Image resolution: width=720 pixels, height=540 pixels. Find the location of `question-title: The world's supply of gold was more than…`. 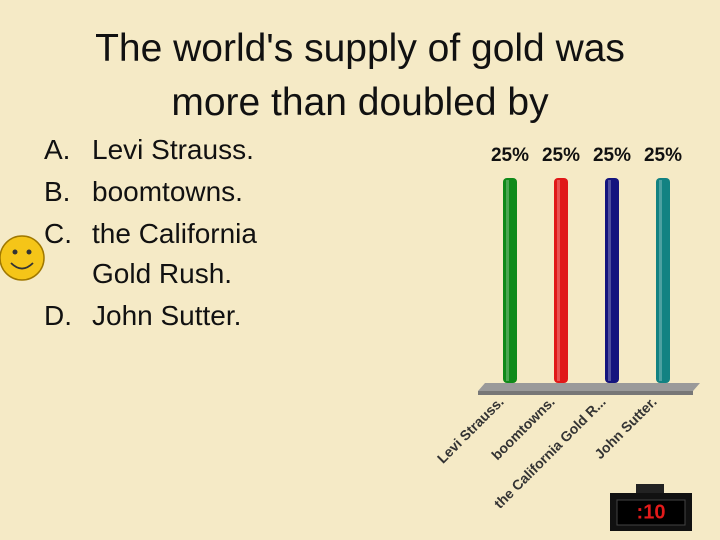

question-title: The world's supply of gold was more than… is located at coordinates (360, 75).